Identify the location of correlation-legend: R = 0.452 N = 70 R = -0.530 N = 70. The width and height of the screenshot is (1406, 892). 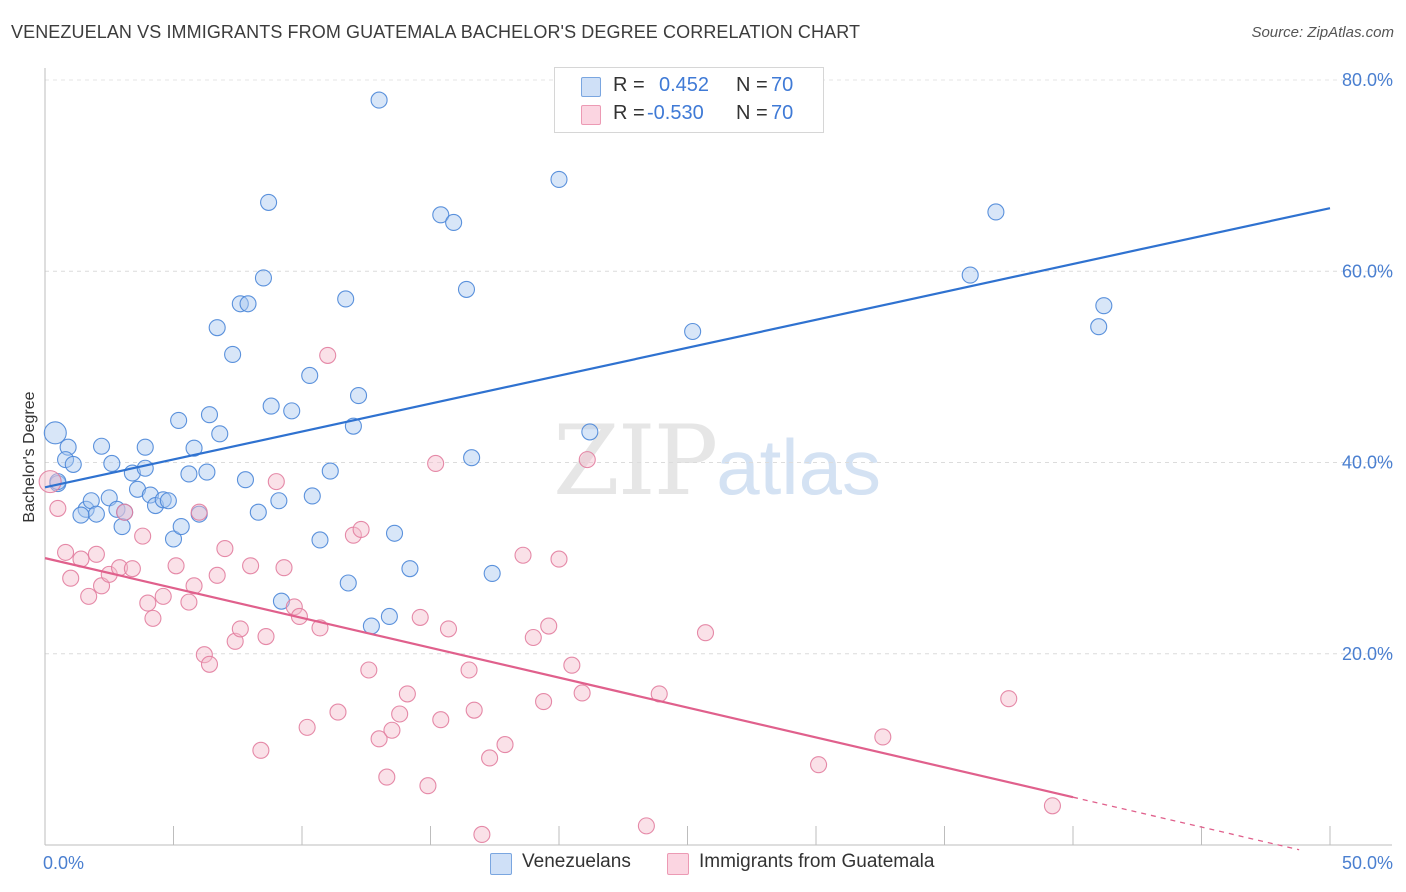
(689, 100).